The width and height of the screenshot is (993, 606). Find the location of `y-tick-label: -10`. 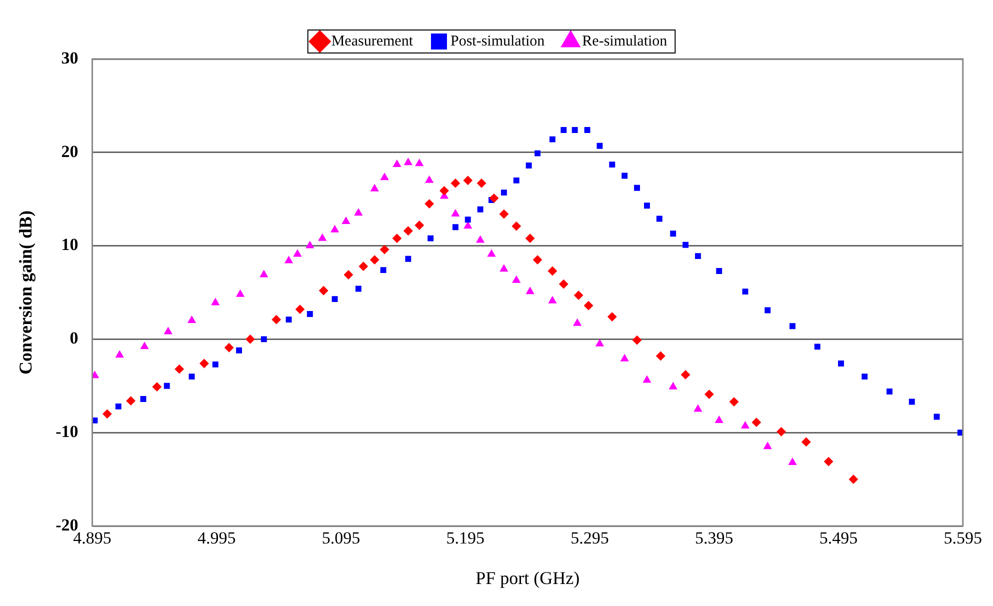

y-tick-label: -10 is located at coordinates (67, 431).